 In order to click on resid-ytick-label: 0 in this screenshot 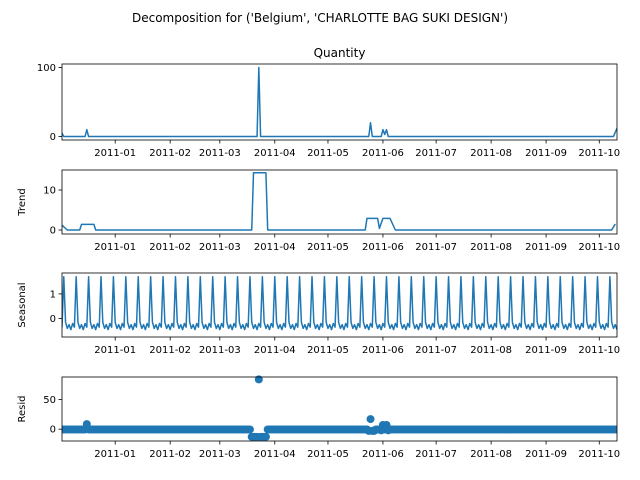, I will do `click(53, 430)`.